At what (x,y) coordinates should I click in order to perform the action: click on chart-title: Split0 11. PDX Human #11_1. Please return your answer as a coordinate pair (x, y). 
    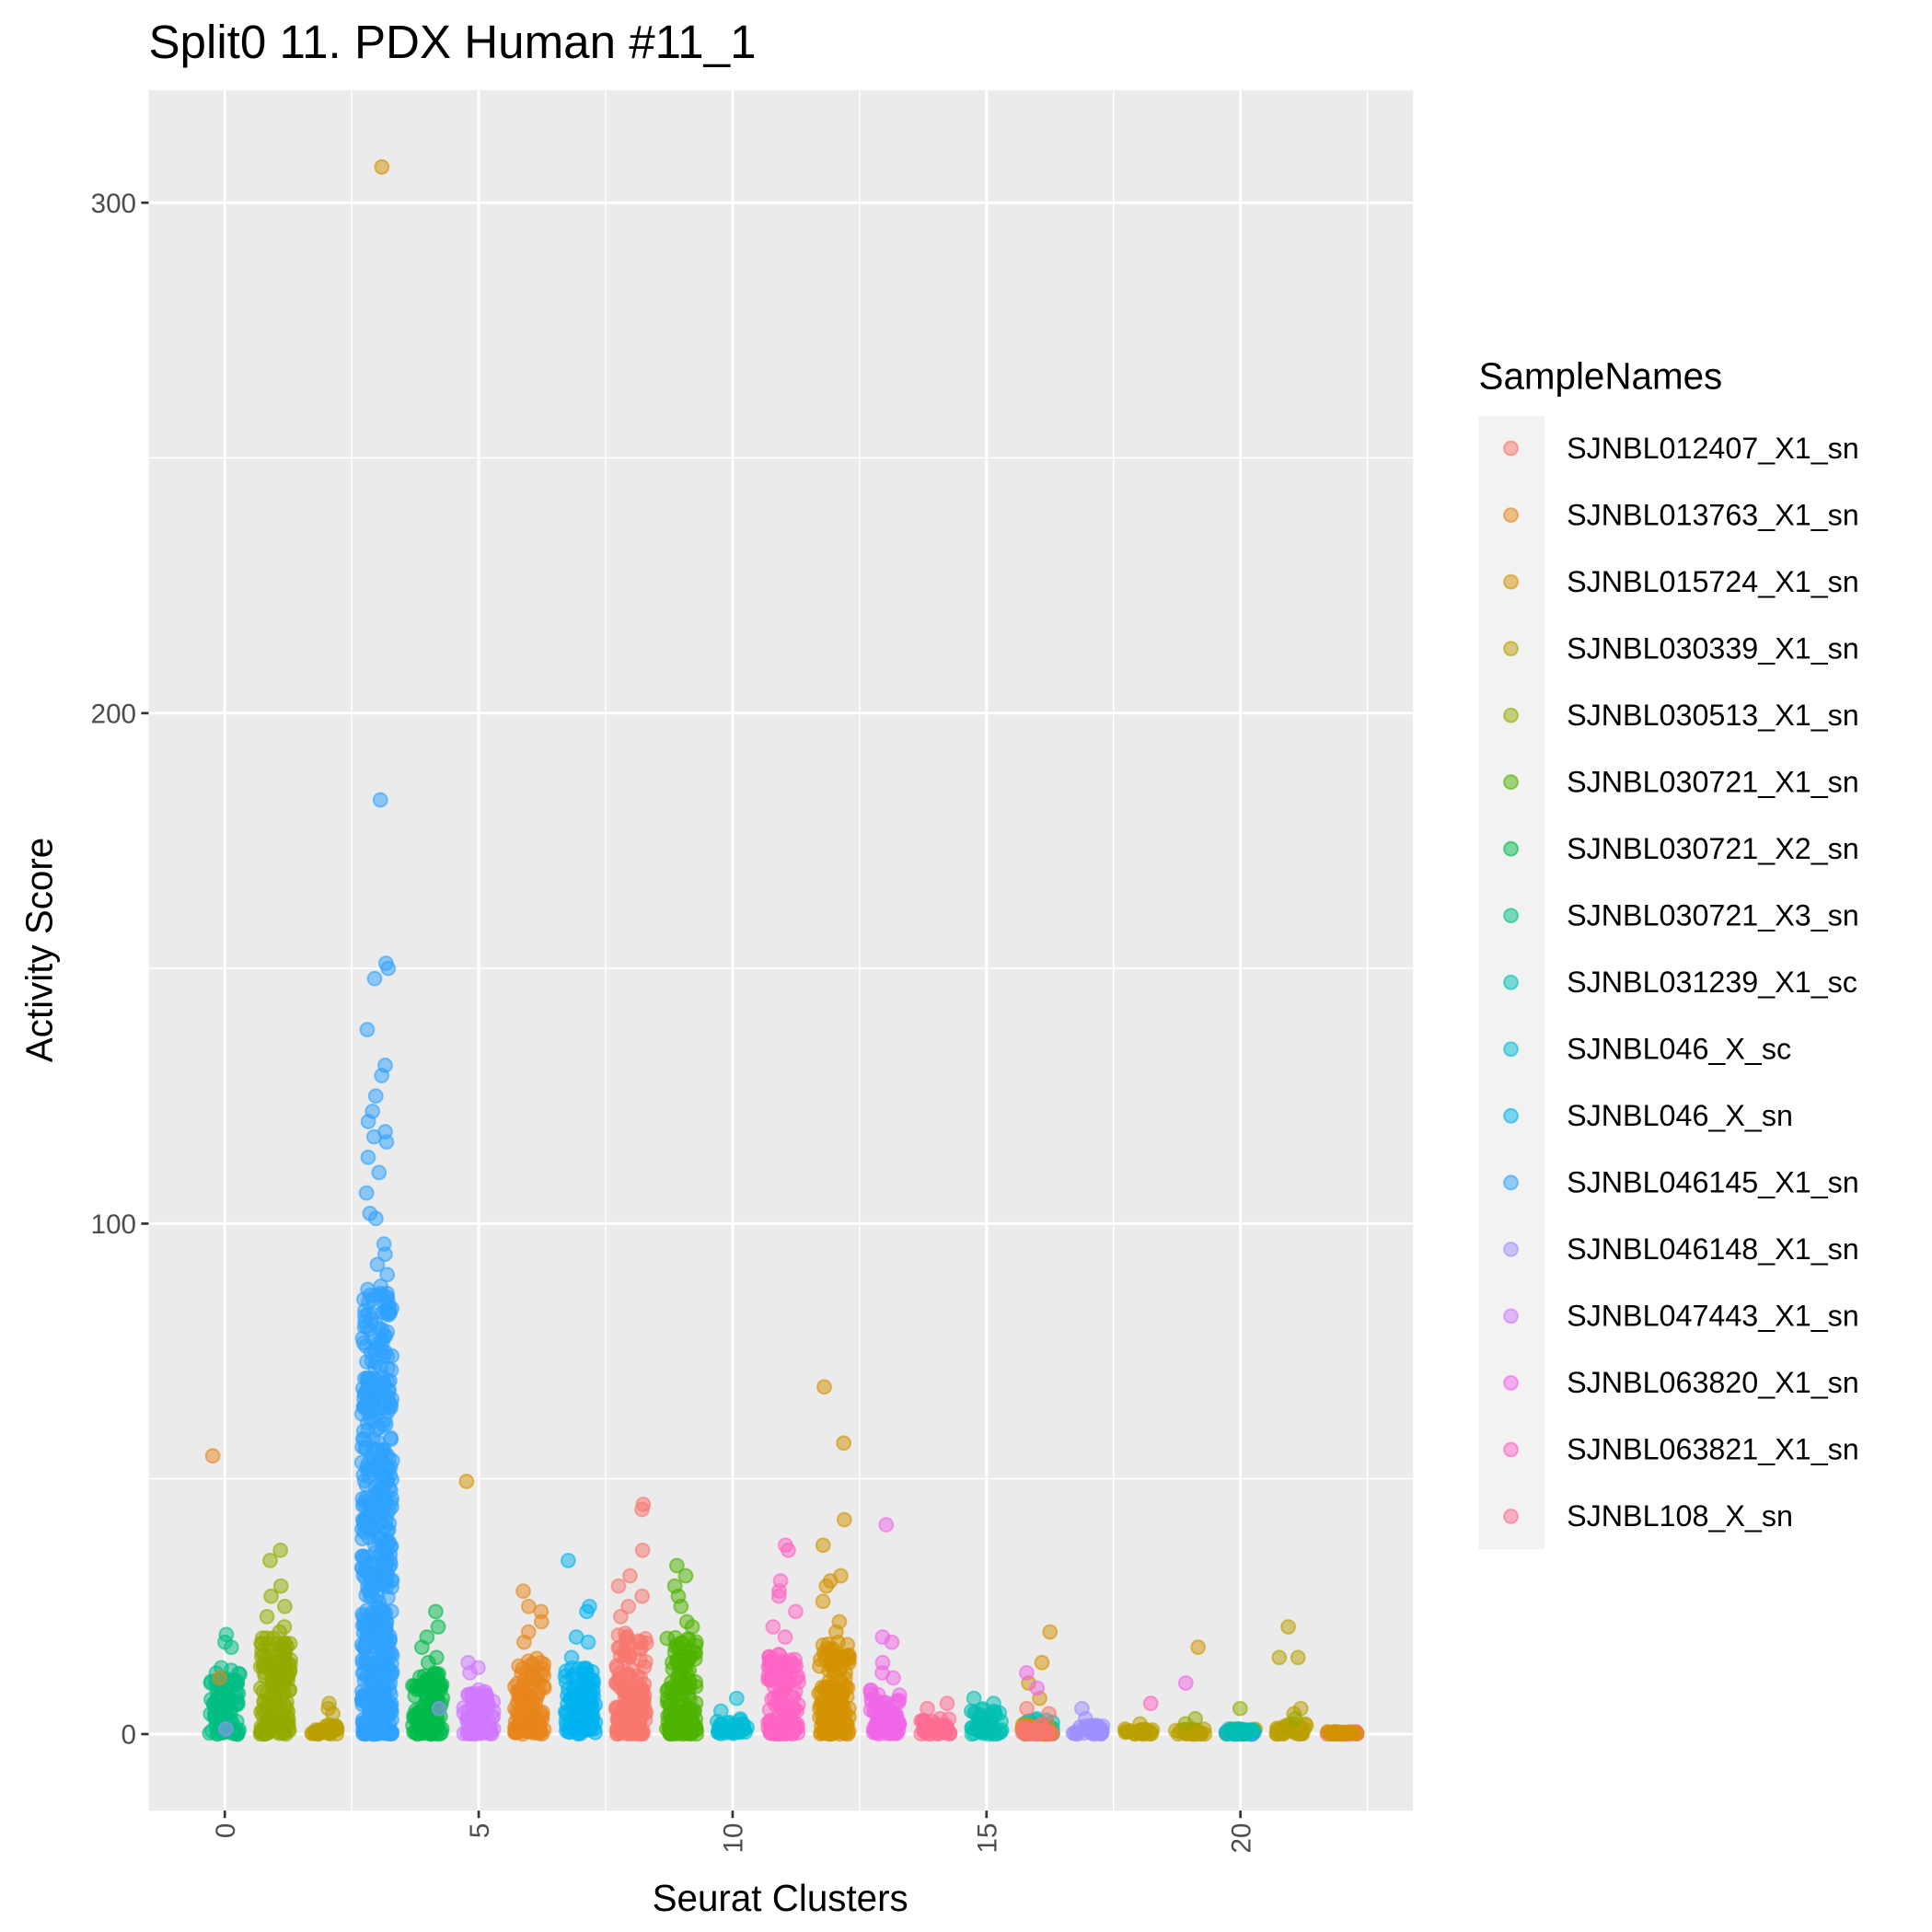
    Looking at the image, I should click on (452, 42).